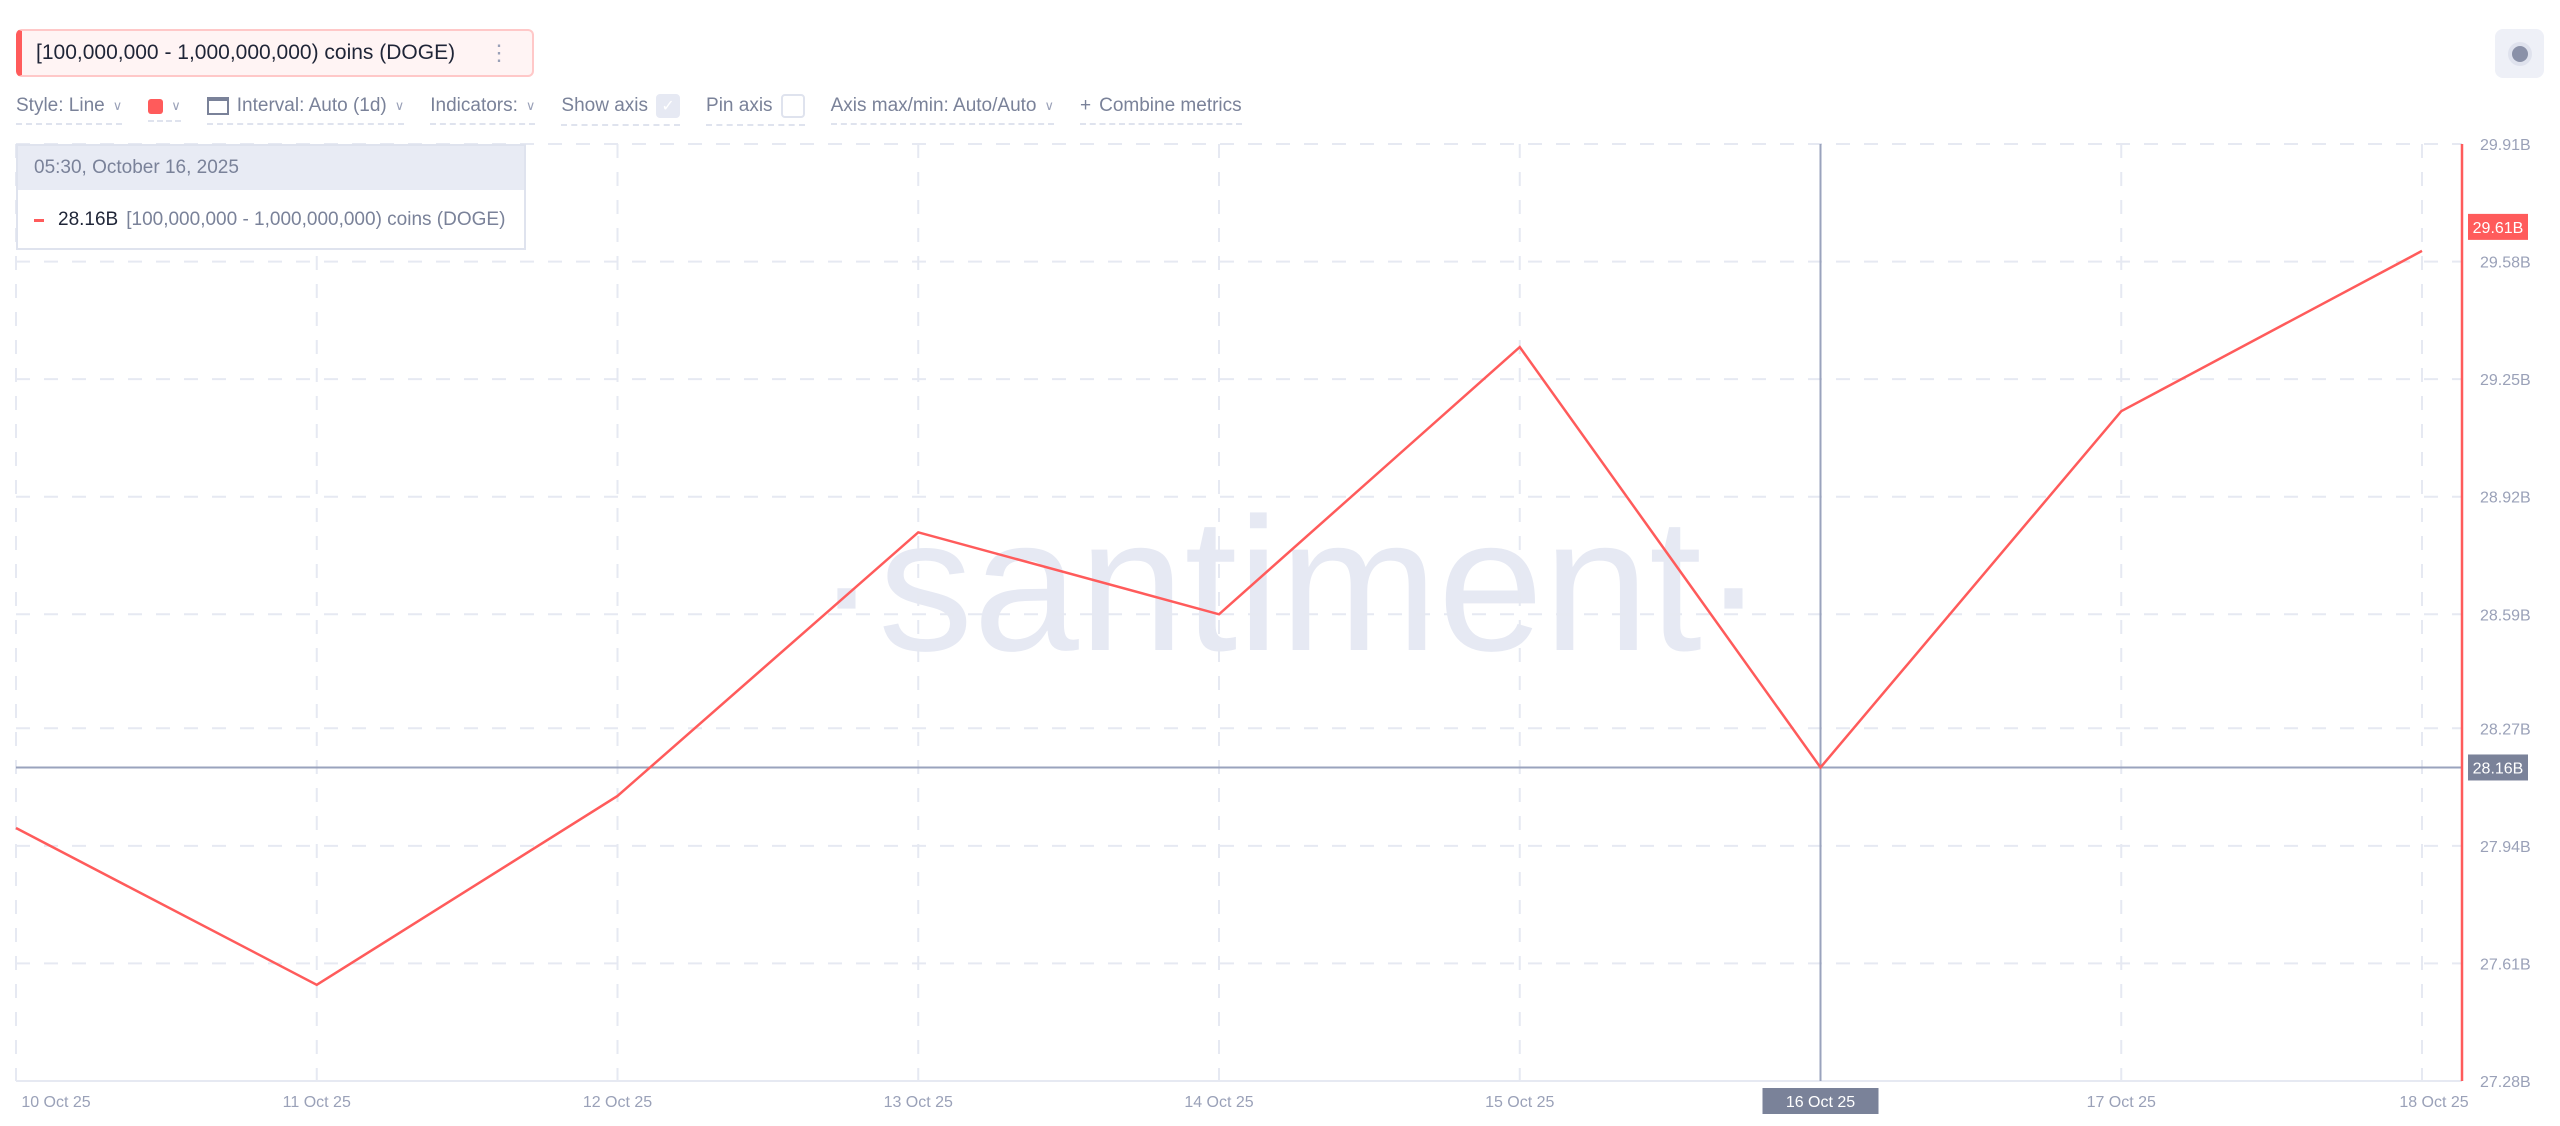 This screenshot has width=2560, height=1126. Describe the element at coordinates (1519, 1102) in the screenshot. I see `x-tick-label: 15 Oct 25` at that location.